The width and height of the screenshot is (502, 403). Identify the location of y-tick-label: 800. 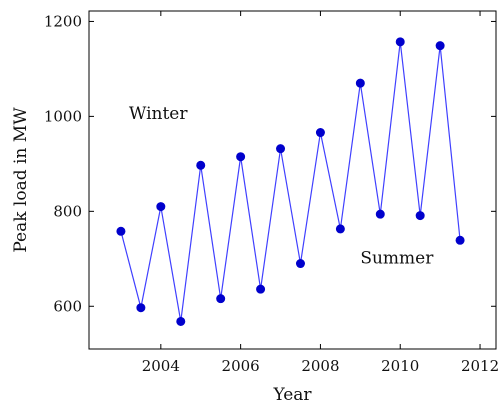
(67, 211).